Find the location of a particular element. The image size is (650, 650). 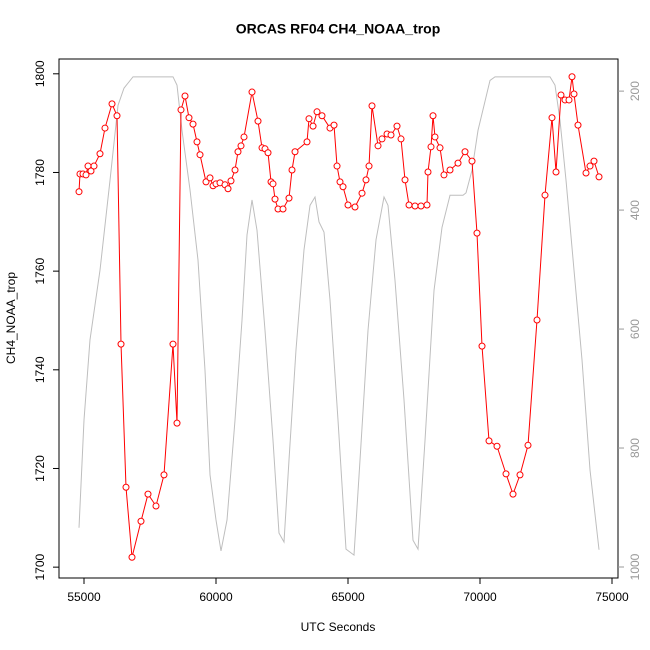

y-tick-label: 1700 is located at coordinates (40, 566).